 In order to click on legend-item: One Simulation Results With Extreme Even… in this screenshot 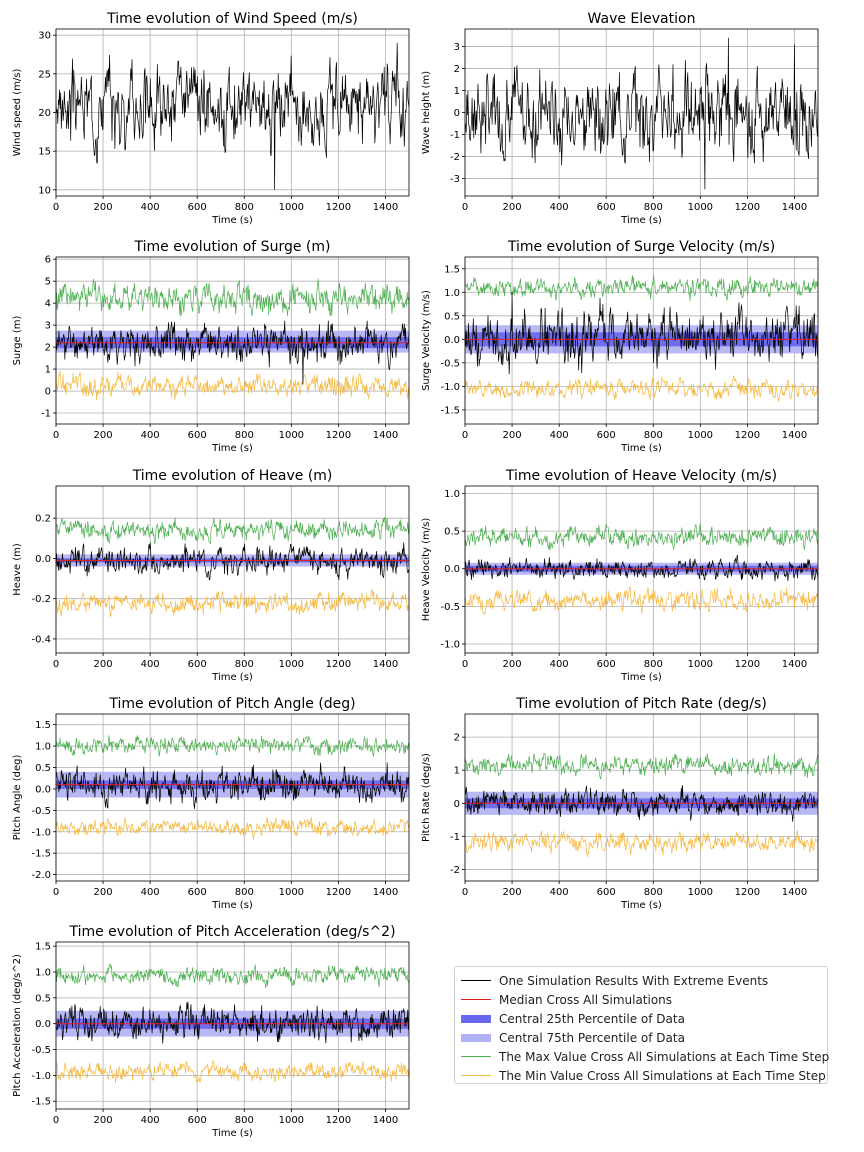, I will do `click(614, 980)`.